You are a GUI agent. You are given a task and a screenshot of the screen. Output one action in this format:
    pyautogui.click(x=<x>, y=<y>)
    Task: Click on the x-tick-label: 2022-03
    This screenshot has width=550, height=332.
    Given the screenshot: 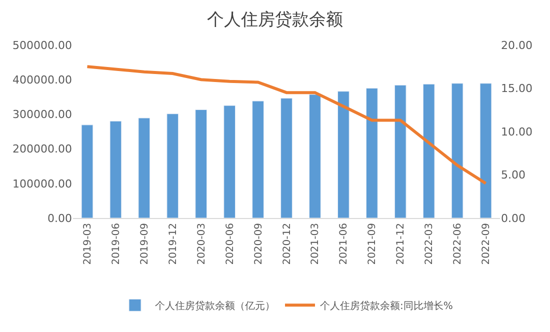 What is the action you would take?
    pyautogui.click(x=430, y=244)
    